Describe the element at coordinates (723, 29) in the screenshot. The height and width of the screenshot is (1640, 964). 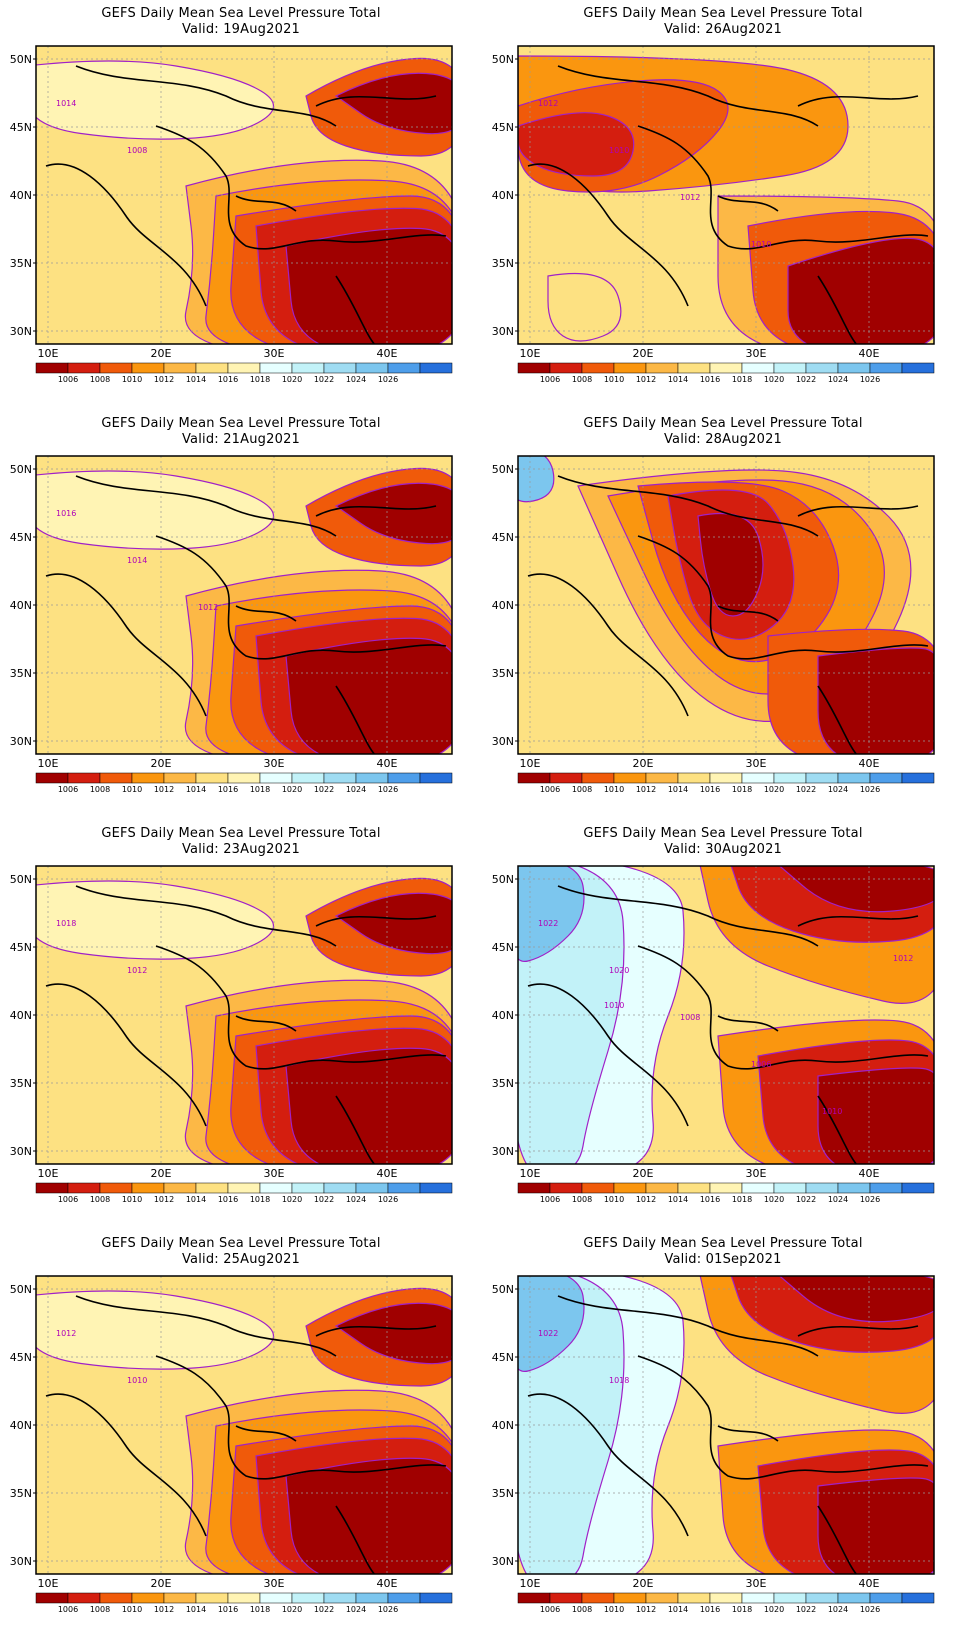
I see `panel-valid-date: Valid: 26Aug2021` at that location.